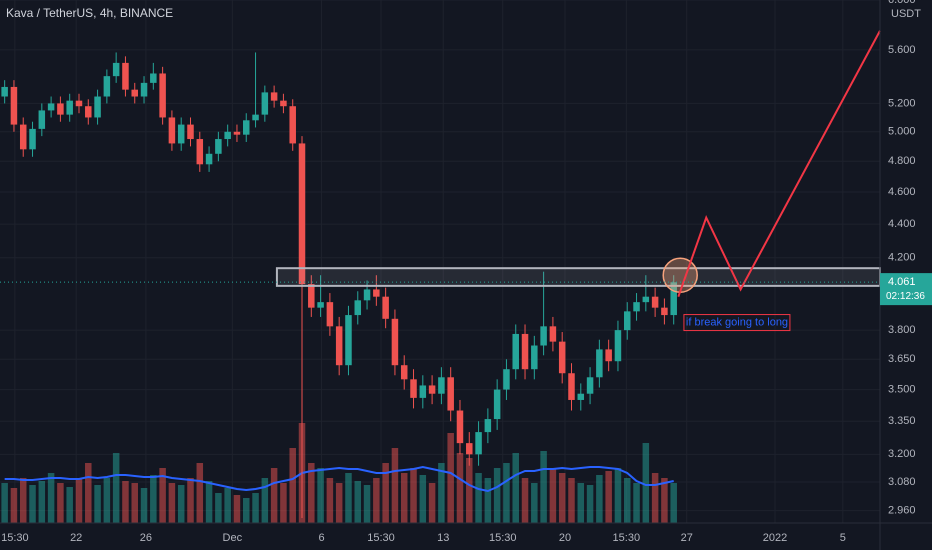 The height and width of the screenshot is (550, 932). I want to click on x-tick-label: 20, so click(565, 538).